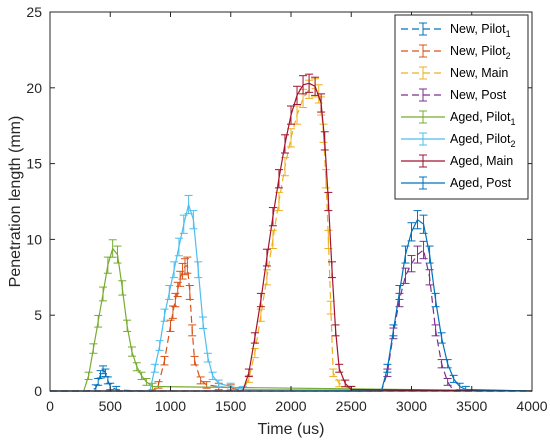 Image resolution: width=550 pixels, height=440 pixels. Describe the element at coordinates (531, 406) in the screenshot. I see `x-tick-label: 4000` at that location.